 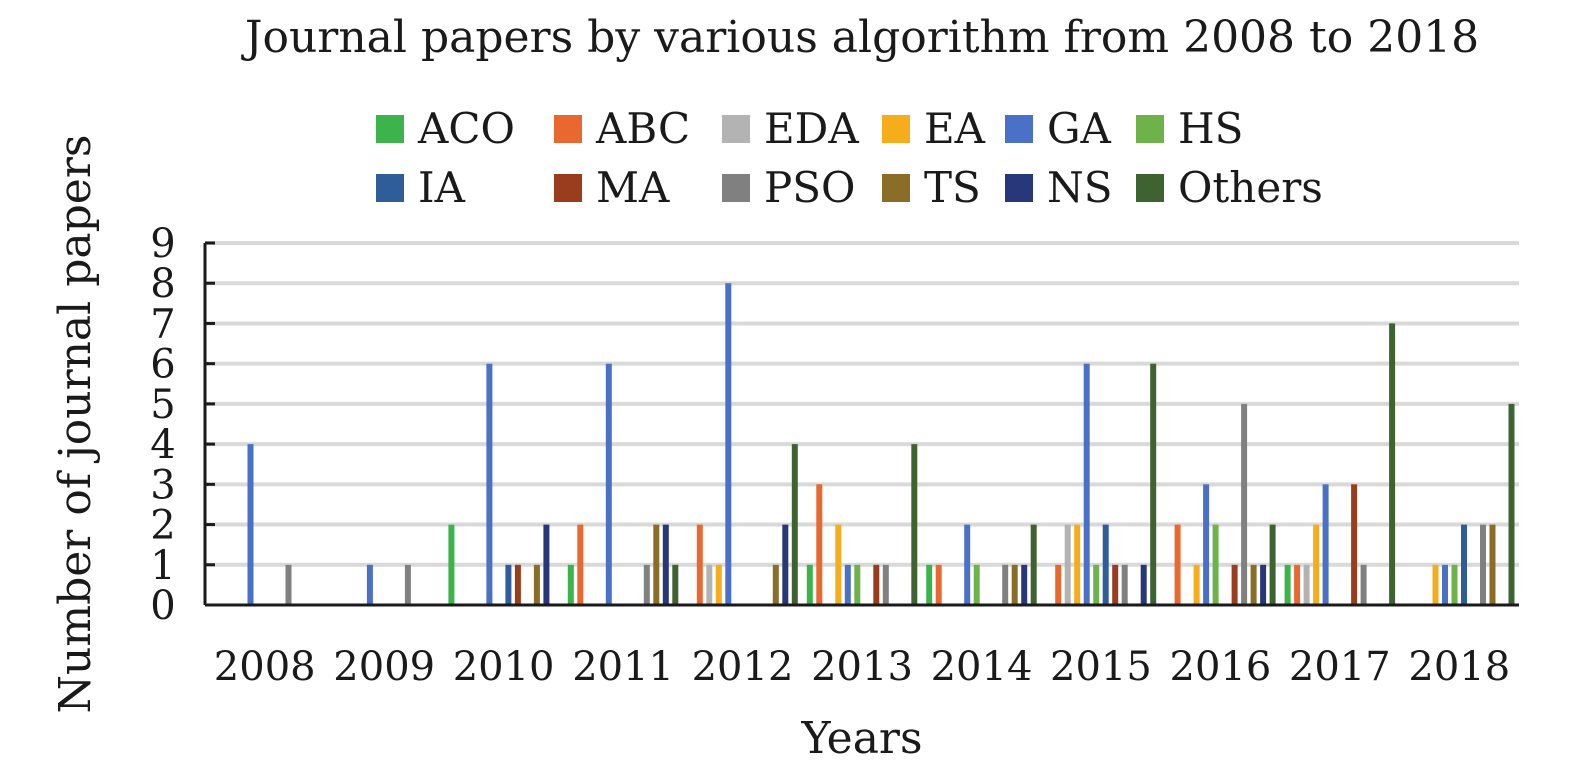 I want to click on bar-aco-2010, so click(x=451, y=564).